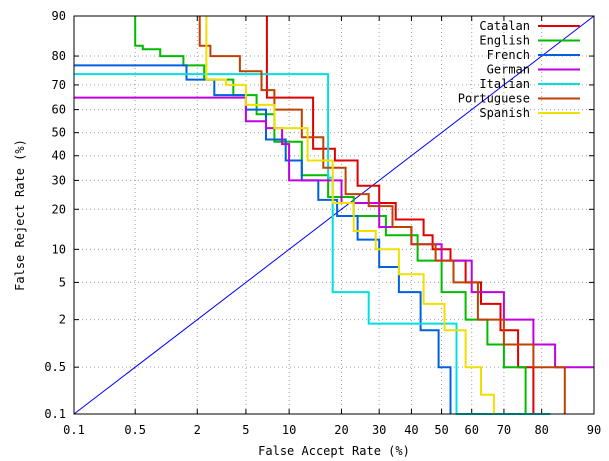  What do you see at coordinates (197, 430) in the screenshot?
I see `x-tick-label: 2` at bounding box center [197, 430].